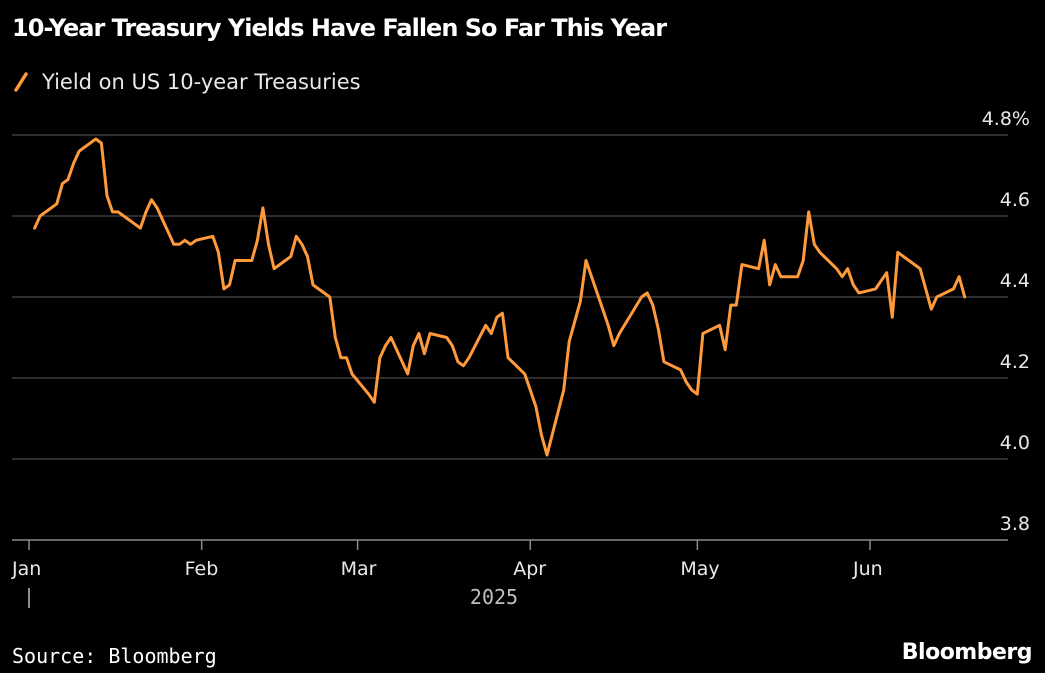 This screenshot has height=673, width=1045. Describe the element at coordinates (21, 82) in the screenshot. I see `legend-swatch-icon` at that location.